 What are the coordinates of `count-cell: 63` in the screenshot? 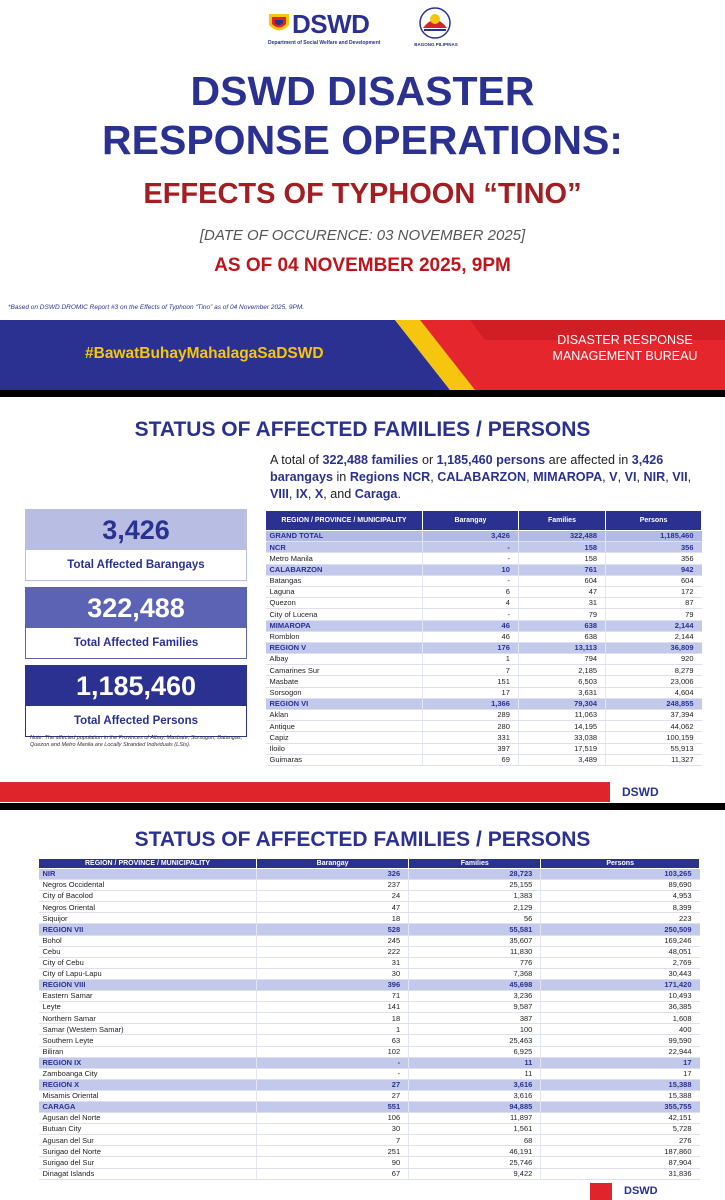 It's located at (332, 1040).